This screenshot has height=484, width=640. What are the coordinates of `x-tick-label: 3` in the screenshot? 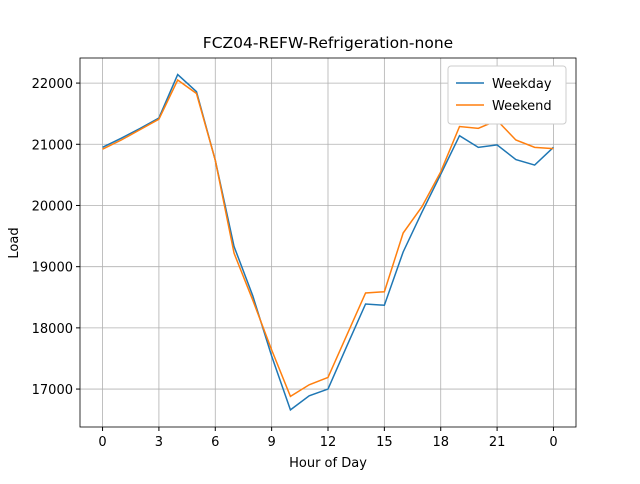 It's located at (159, 442).